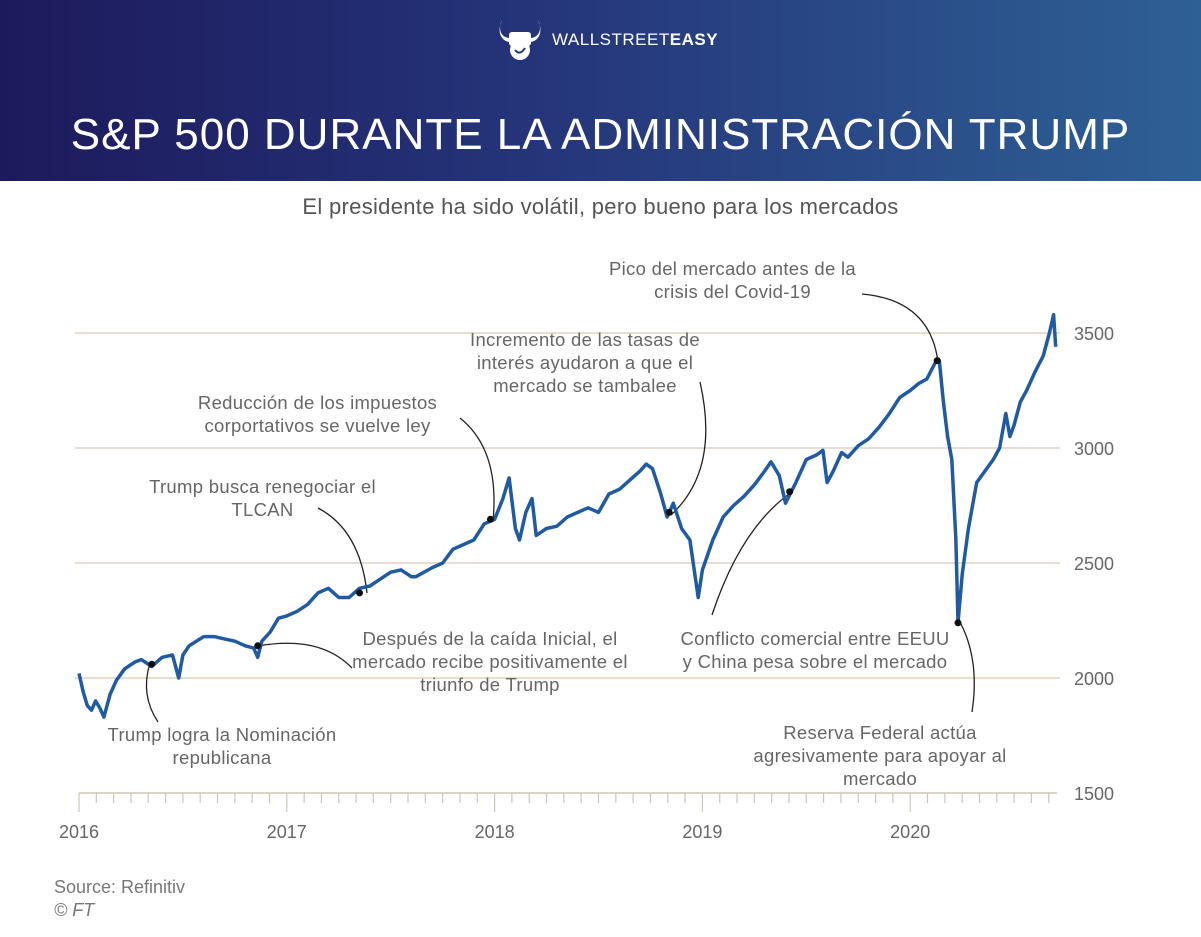 Image resolution: width=1201 pixels, height=937 pixels. I want to click on annotation-dot-rates, so click(669, 512).